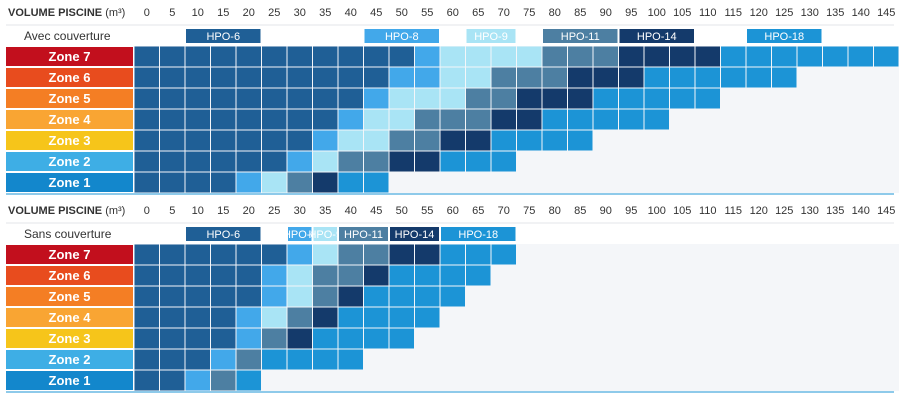 This screenshot has width=900, height=400. Describe the element at coordinates (759, 13) in the screenshot. I see `x-tick-label: 120` at that location.